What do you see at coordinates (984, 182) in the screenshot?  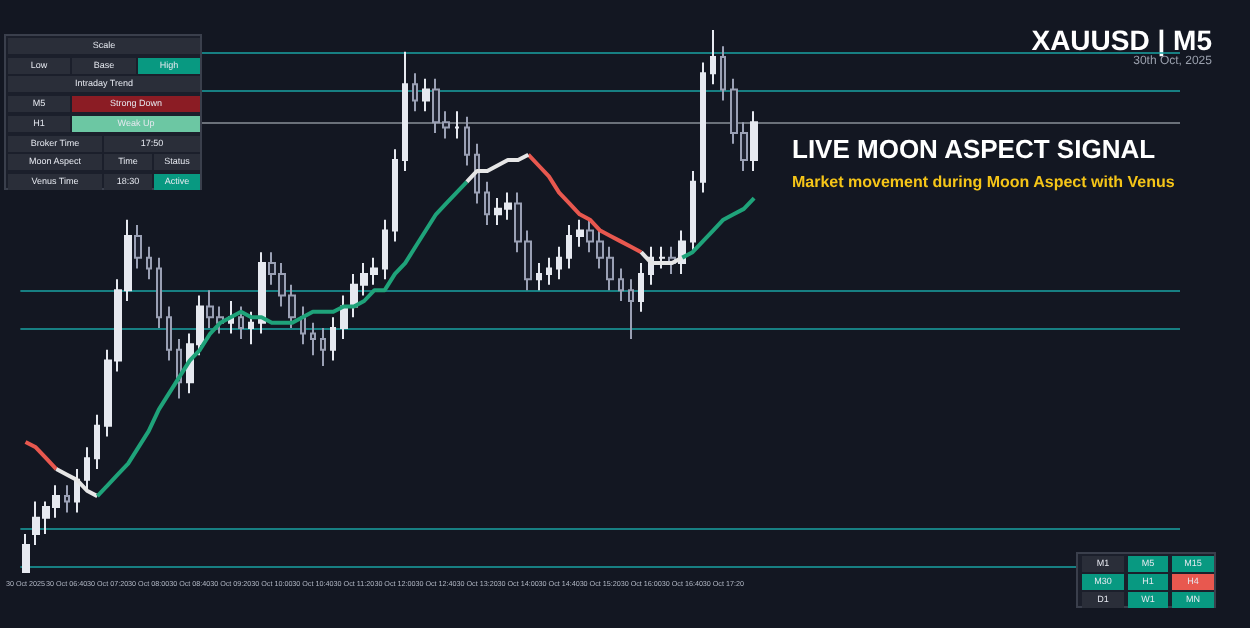 I see `text: Market movement during Moon Aspect with Venus` at bounding box center [984, 182].